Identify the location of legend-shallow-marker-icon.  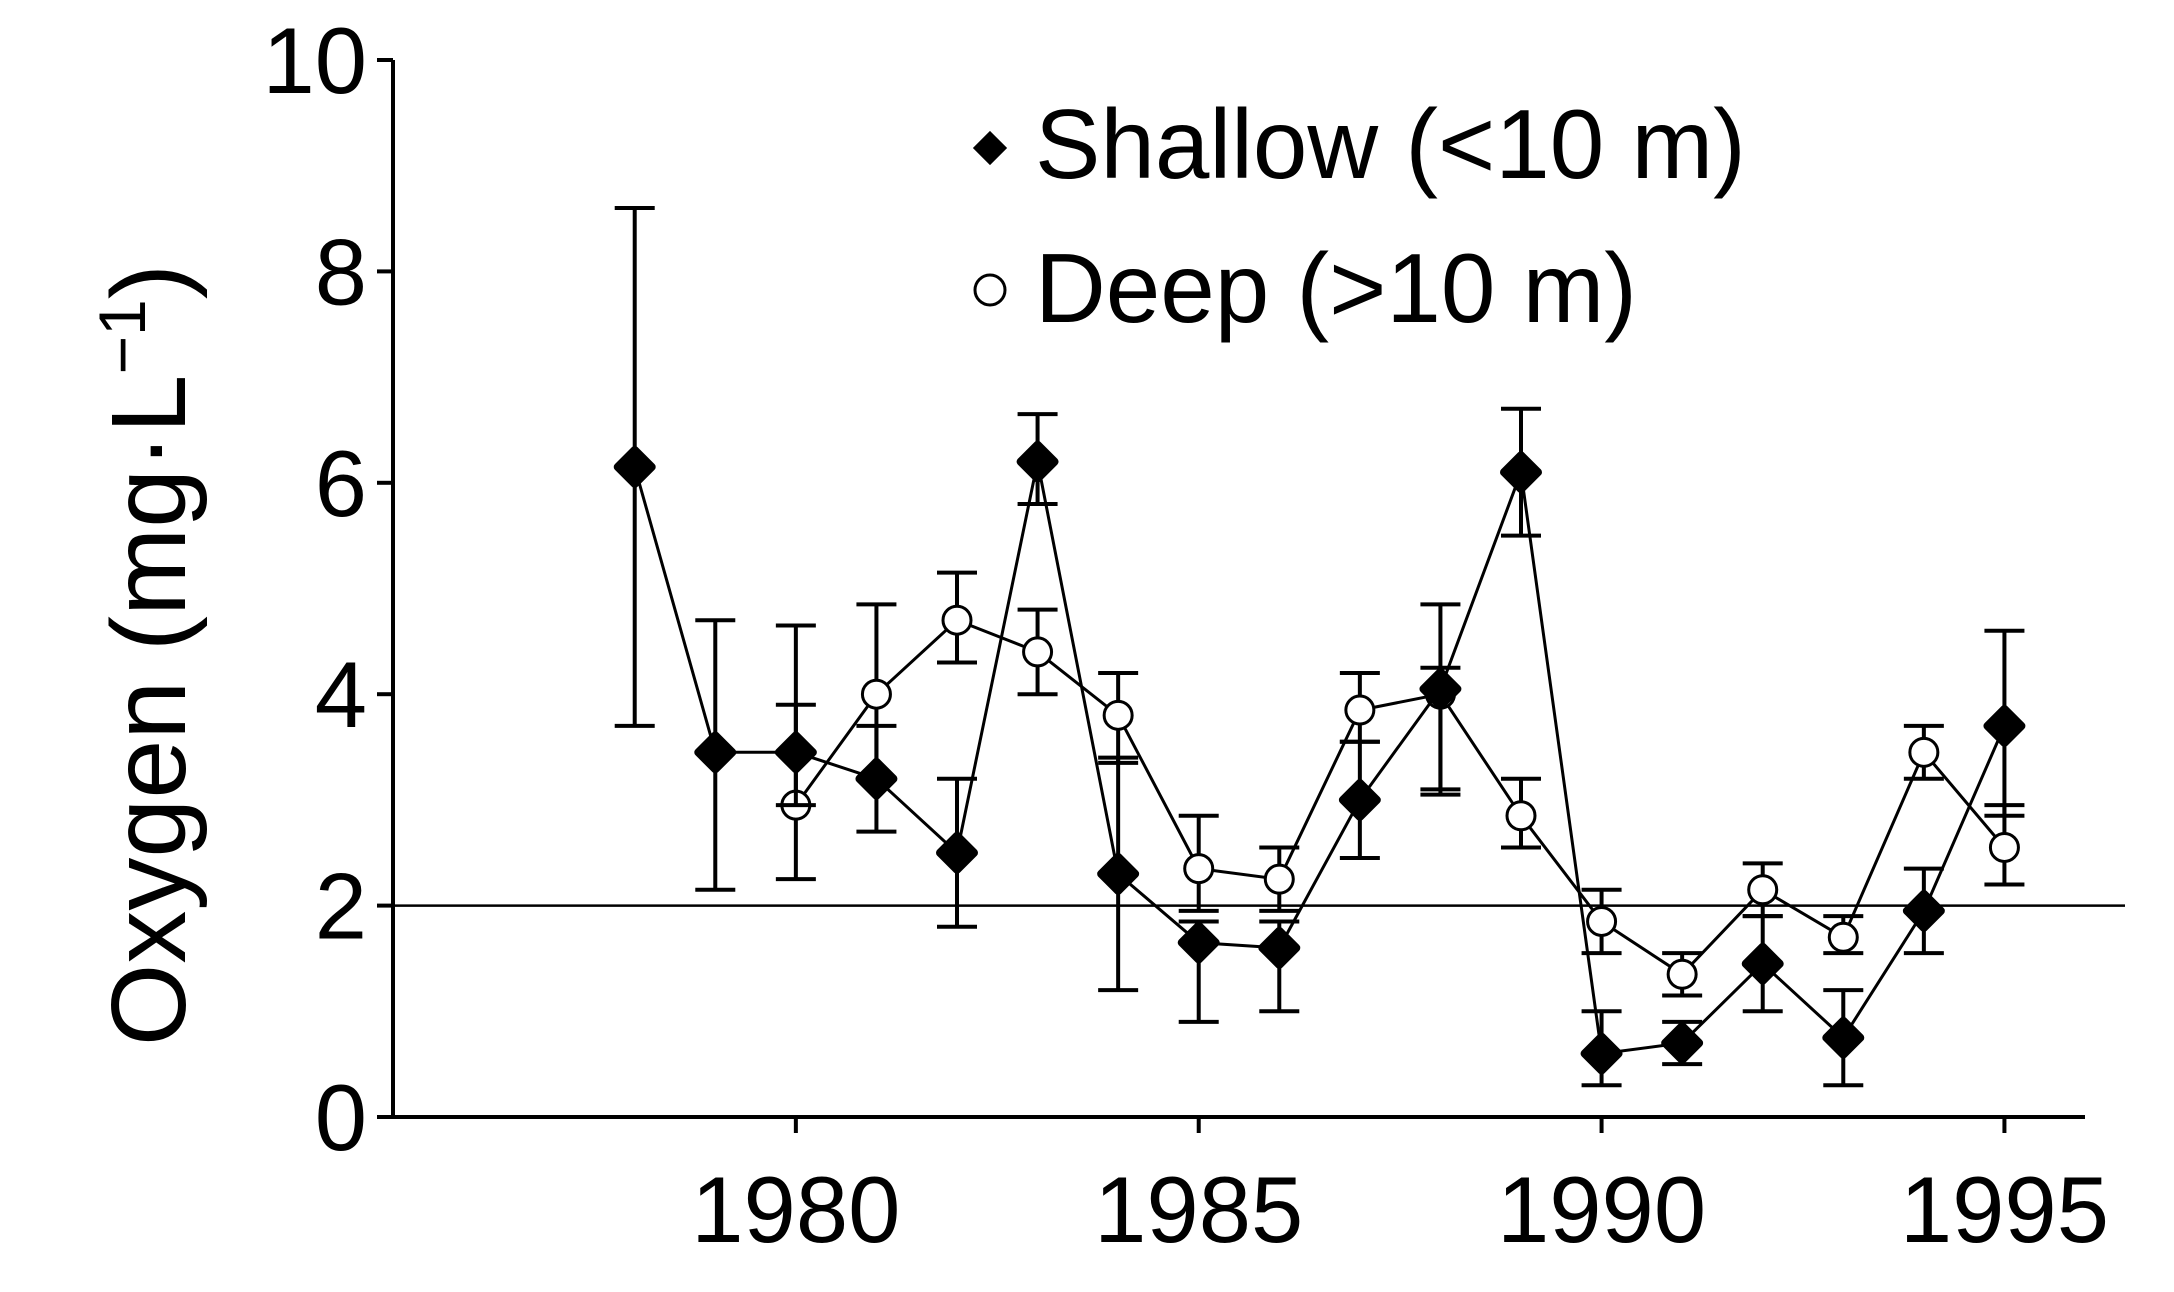
(990, 148).